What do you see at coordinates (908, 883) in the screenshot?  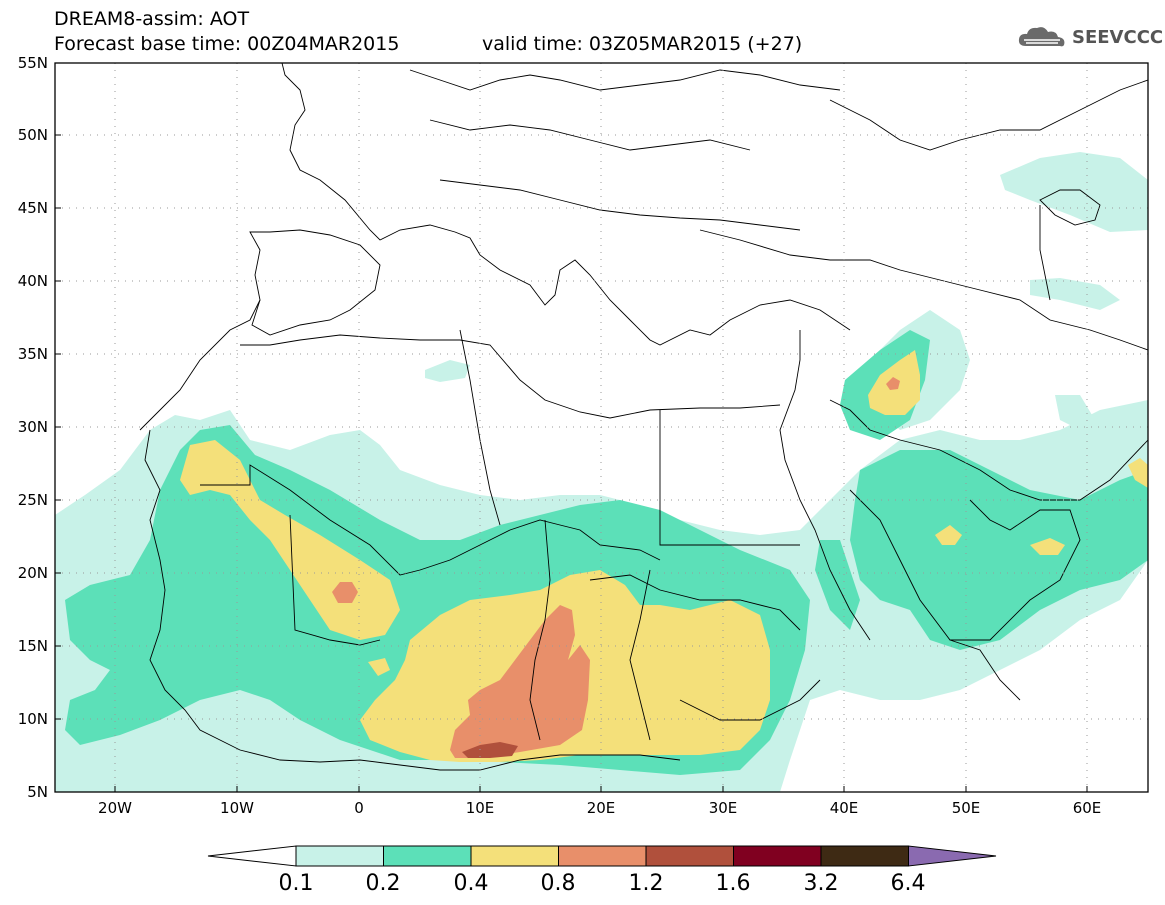 I see `colorbar-tick-label: 6.4` at bounding box center [908, 883].